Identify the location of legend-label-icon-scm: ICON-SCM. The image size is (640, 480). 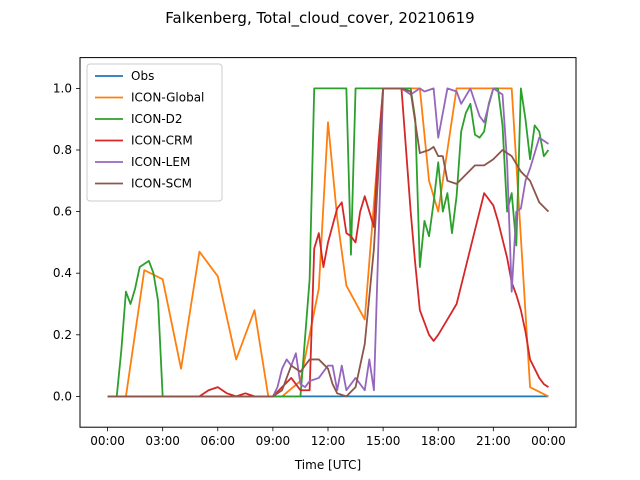
(161, 184).